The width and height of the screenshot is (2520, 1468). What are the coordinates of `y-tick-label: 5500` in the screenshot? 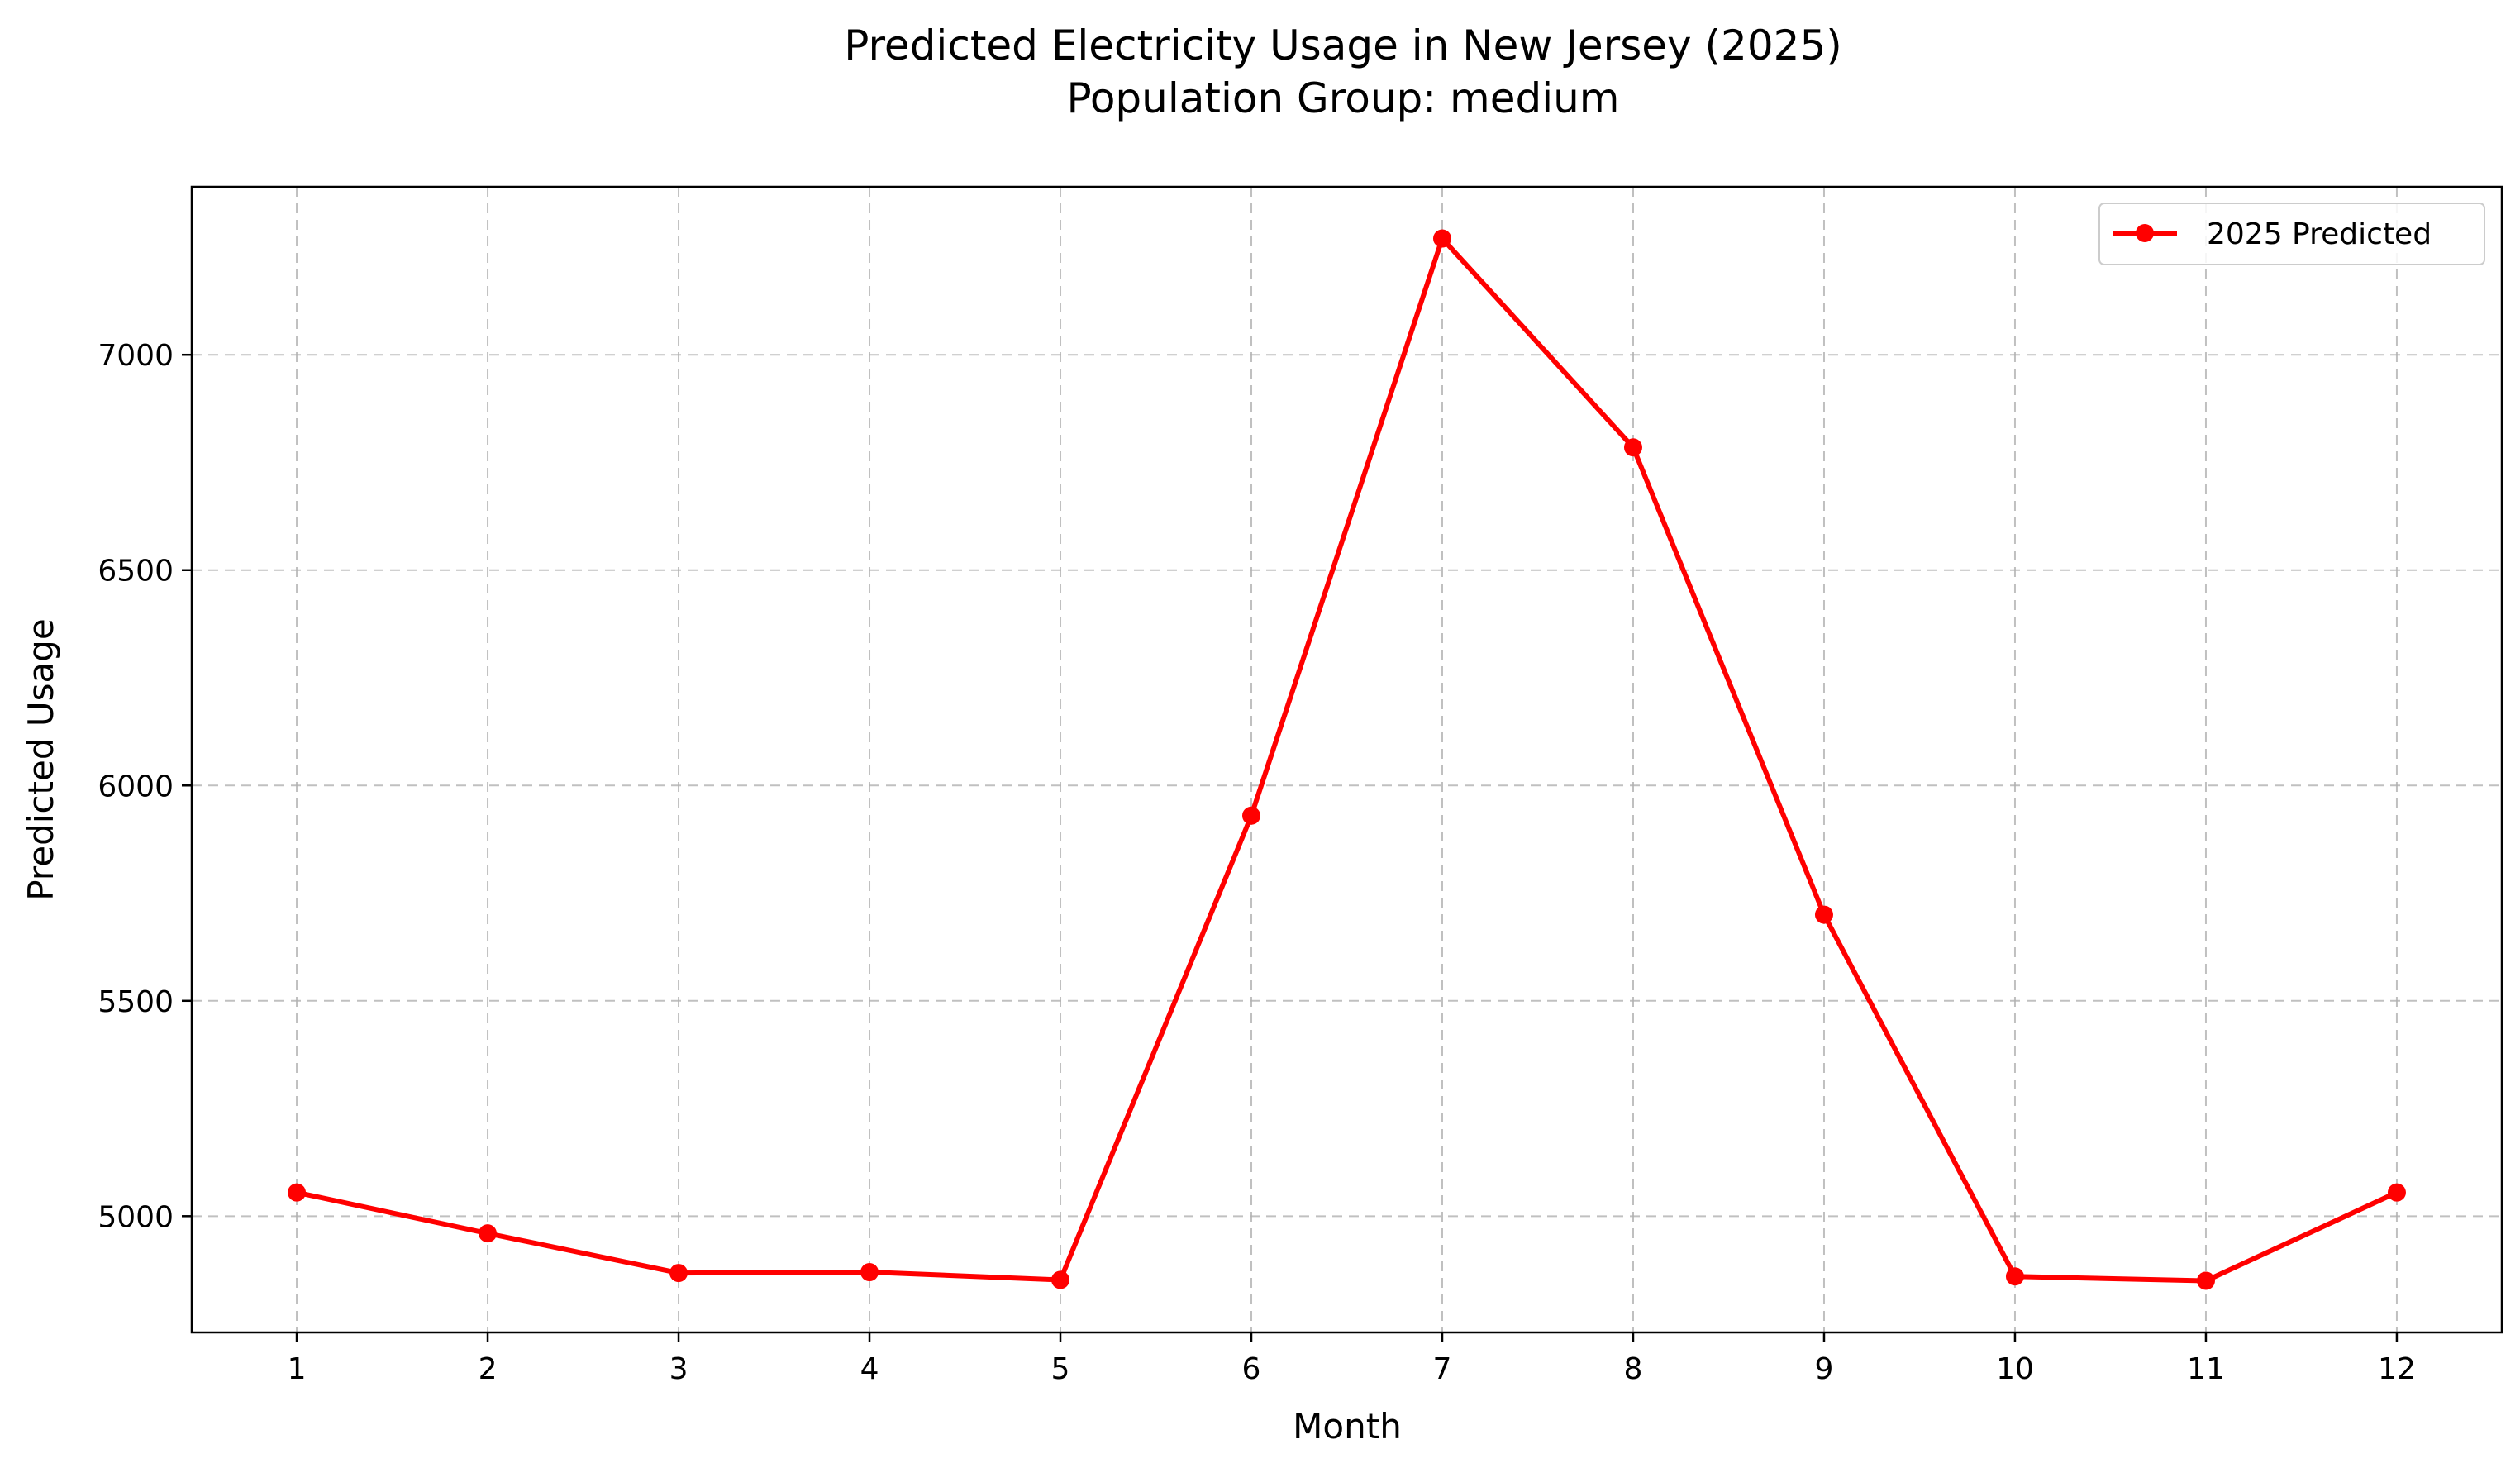 It's located at (136, 1002).